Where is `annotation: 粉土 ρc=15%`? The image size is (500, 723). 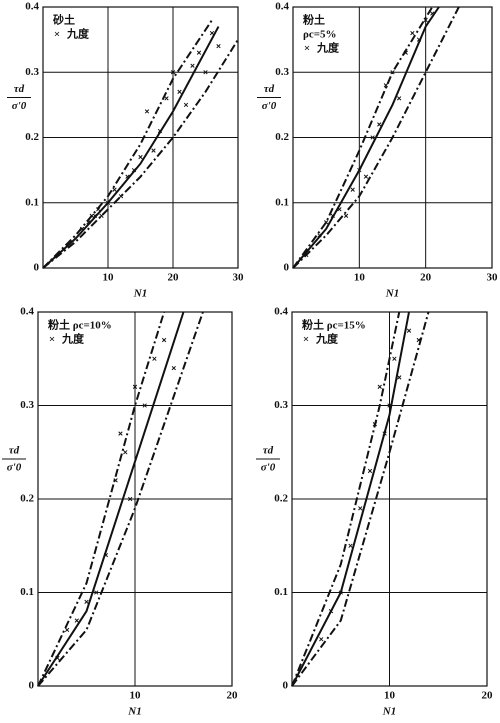
annotation: 粉土 ρc=15% is located at coordinates (334, 325).